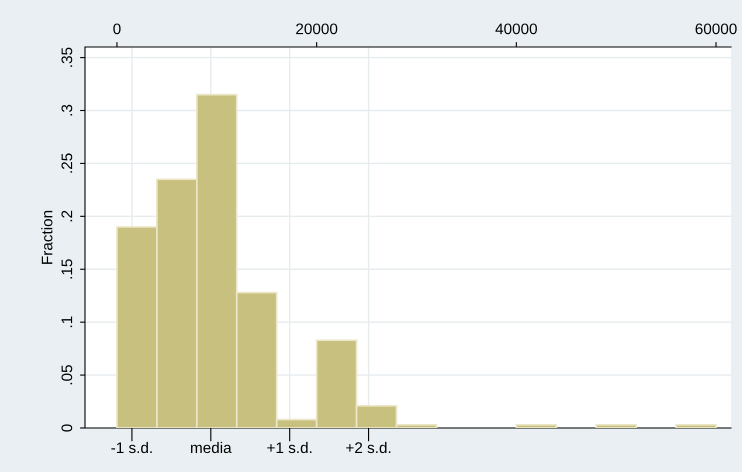  I want to click on y-tick-label: .35, so click(66, 57).